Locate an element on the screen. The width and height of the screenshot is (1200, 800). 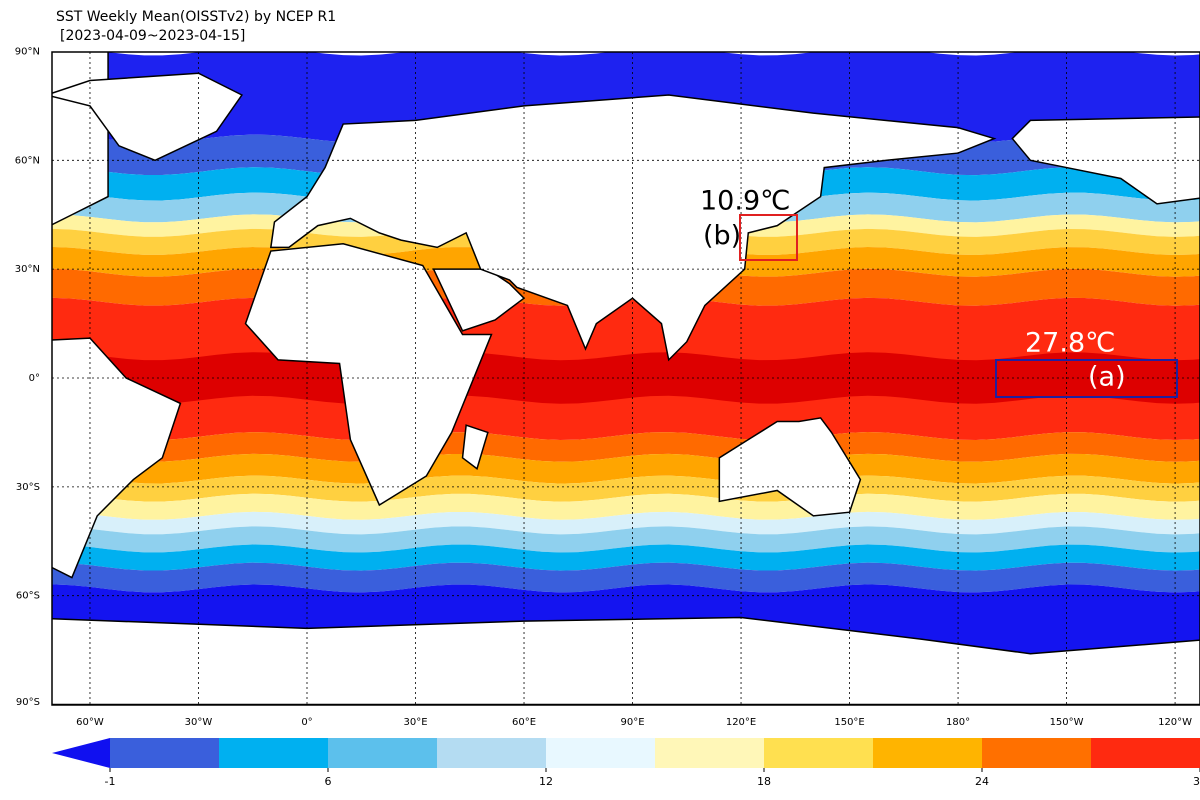
lon-tick-label: 0° is located at coordinates (306, 722).